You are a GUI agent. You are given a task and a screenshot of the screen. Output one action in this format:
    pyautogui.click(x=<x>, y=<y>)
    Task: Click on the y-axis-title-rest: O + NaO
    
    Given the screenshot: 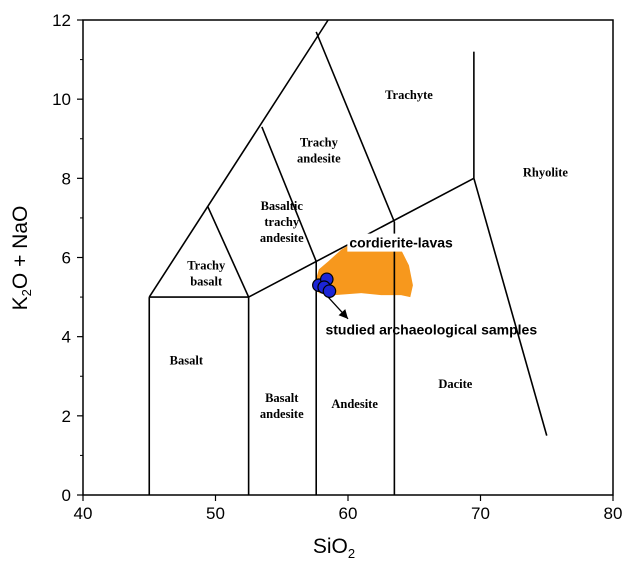 What is the action you would take?
    pyautogui.click(x=20, y=247)
    